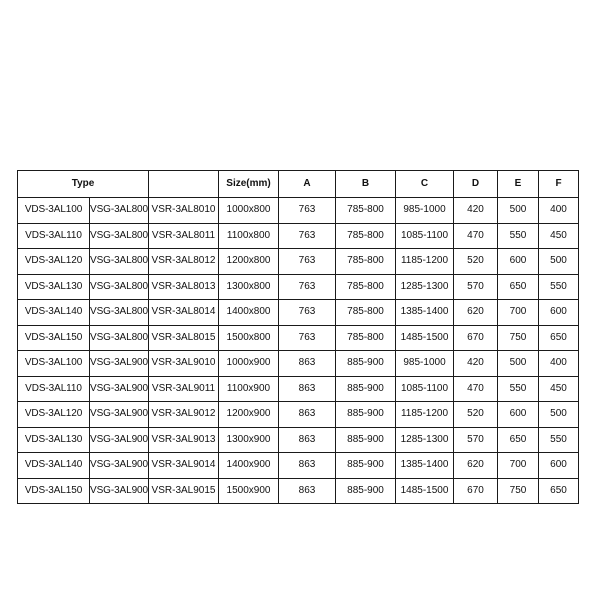 This screenshot has height=600, width=600. Describe the element at coordinates (249, 312) in the screenshot. I see `cell-size: 1400x800` at that location.